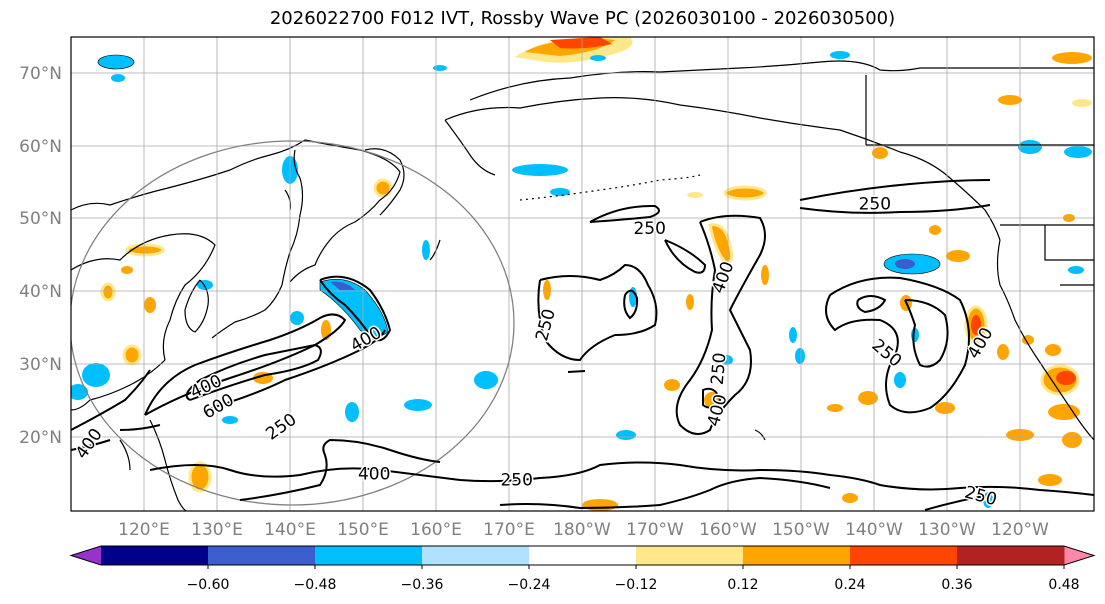 The image size is (1105, 604). I want to click on lon-label: 150°E, so click(363, 530).